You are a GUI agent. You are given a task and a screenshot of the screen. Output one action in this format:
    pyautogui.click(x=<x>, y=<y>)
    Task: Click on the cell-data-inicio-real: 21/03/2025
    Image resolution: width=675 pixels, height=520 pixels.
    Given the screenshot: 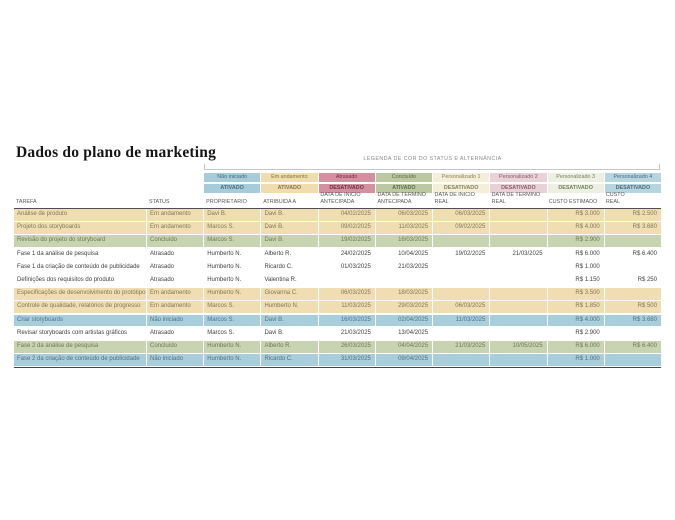 What is the action you would take?
    pyautogui.click(x=462, y=346)
    